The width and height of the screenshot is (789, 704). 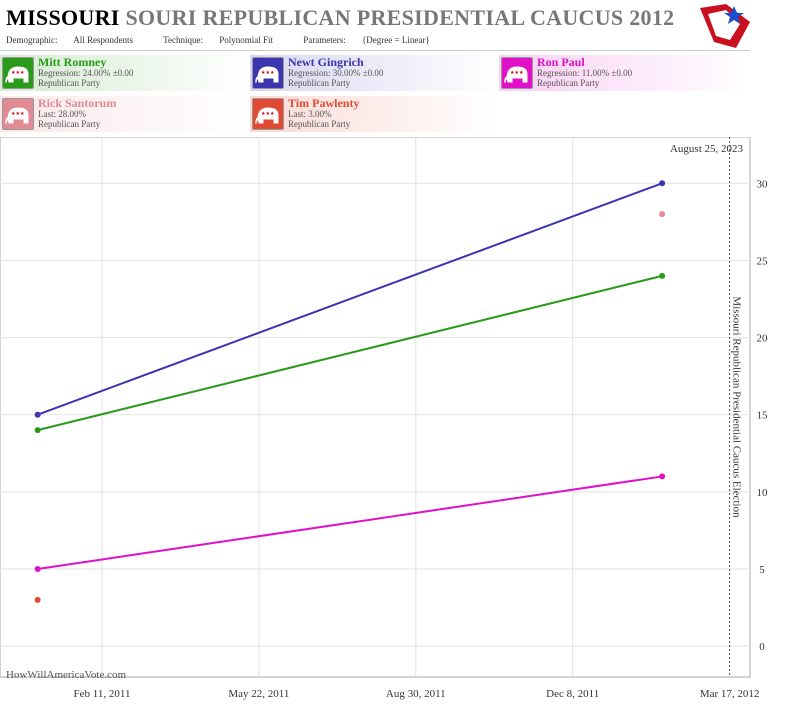 I want to click on parameters-value: {Degree = Linear}, so click(x=395, y=40).